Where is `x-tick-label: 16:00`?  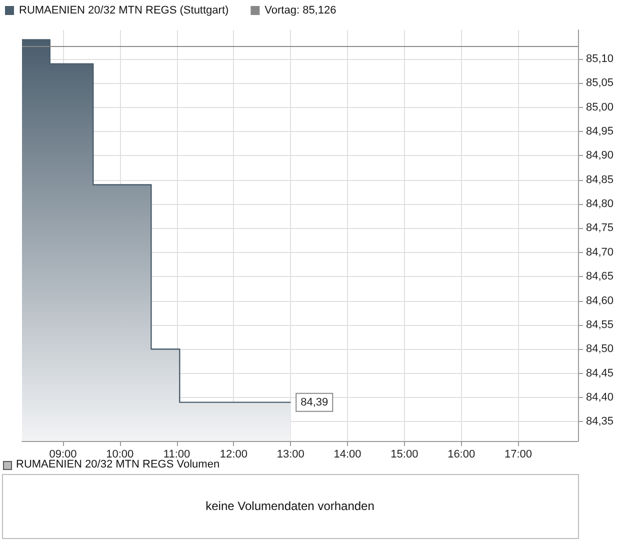 x-tick-label: 16:00 is located at coordinates (462, 454).